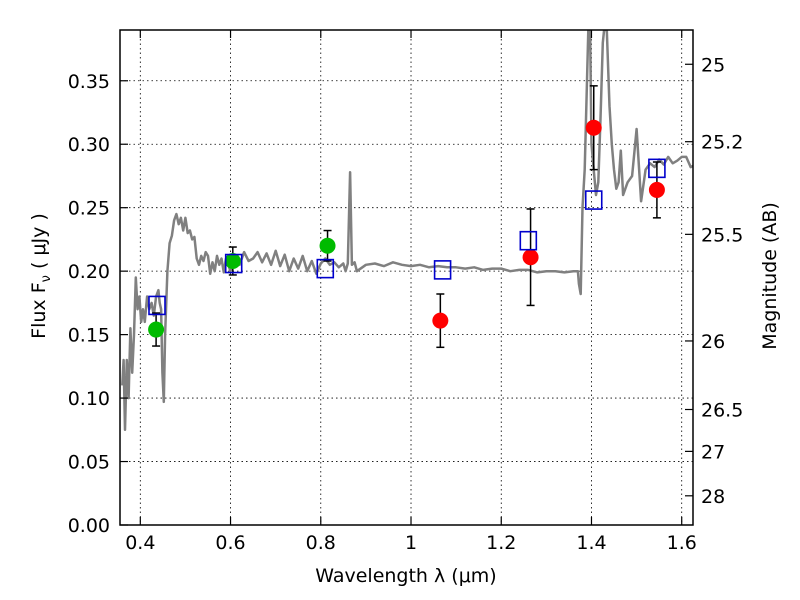  I want to click on x-tick-label: 0.6, so click(230, 543).